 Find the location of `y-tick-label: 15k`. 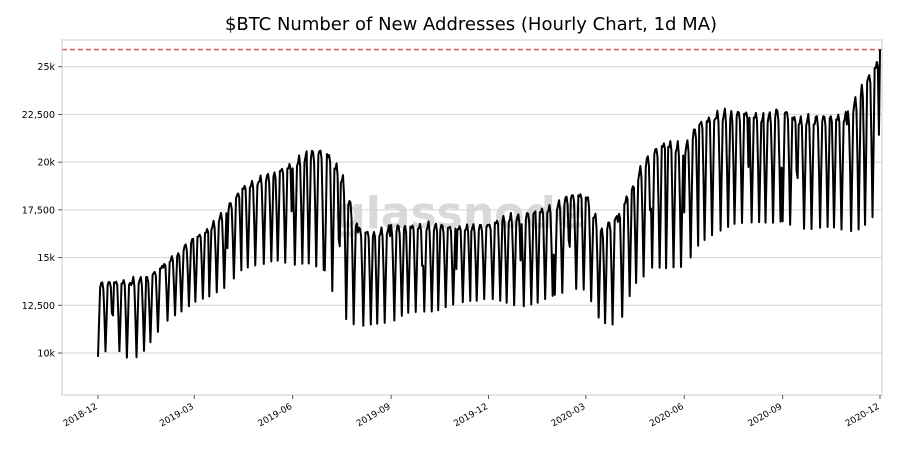

y-tick-label: 15k is located at coordinates (46, 258).